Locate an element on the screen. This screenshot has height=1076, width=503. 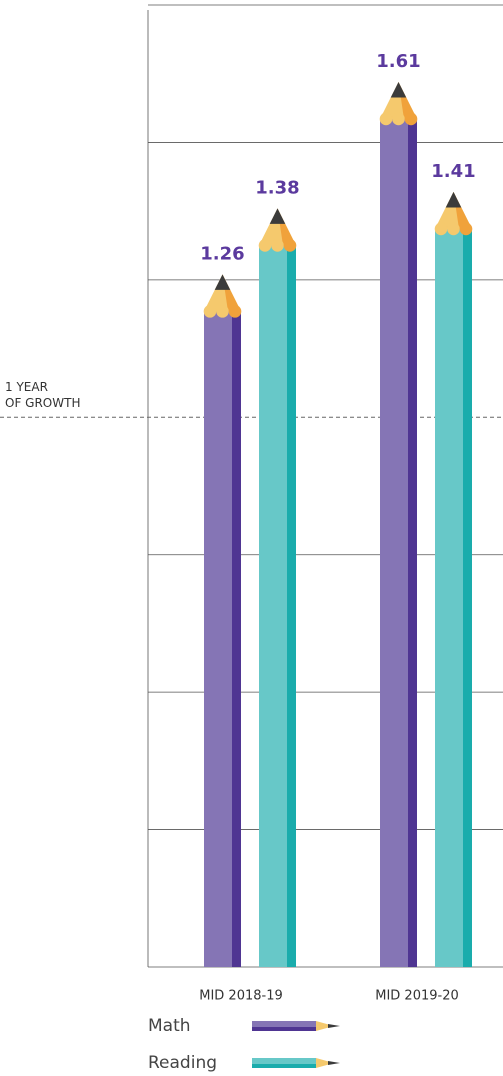
x-tick-label: MID 2019-20 is located at coordinates (417, 996).